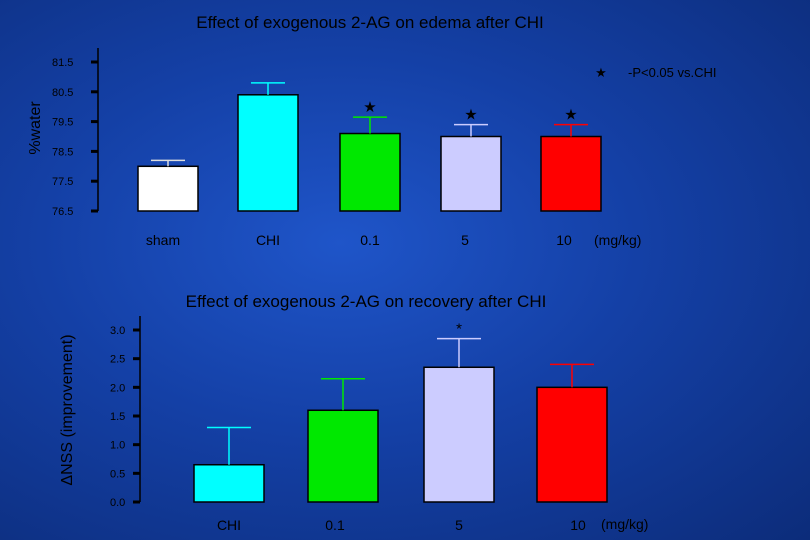 This screenshot has width=810, height=540. I want to click on chart2-category-label: 5, so click(459, 525).